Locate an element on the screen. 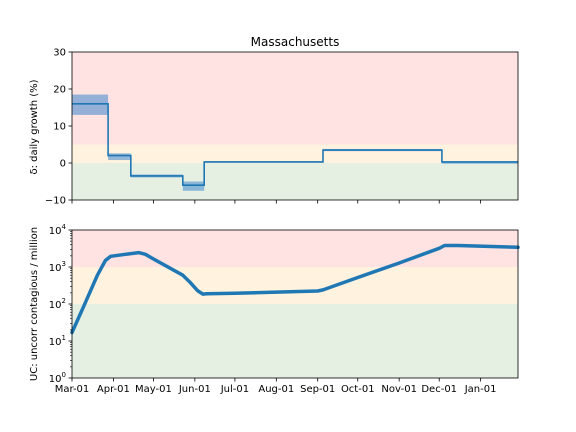 The width and height of the screenshot is (576, 432). top-y-tick-label: 0 is located at coordinates (63, 164).